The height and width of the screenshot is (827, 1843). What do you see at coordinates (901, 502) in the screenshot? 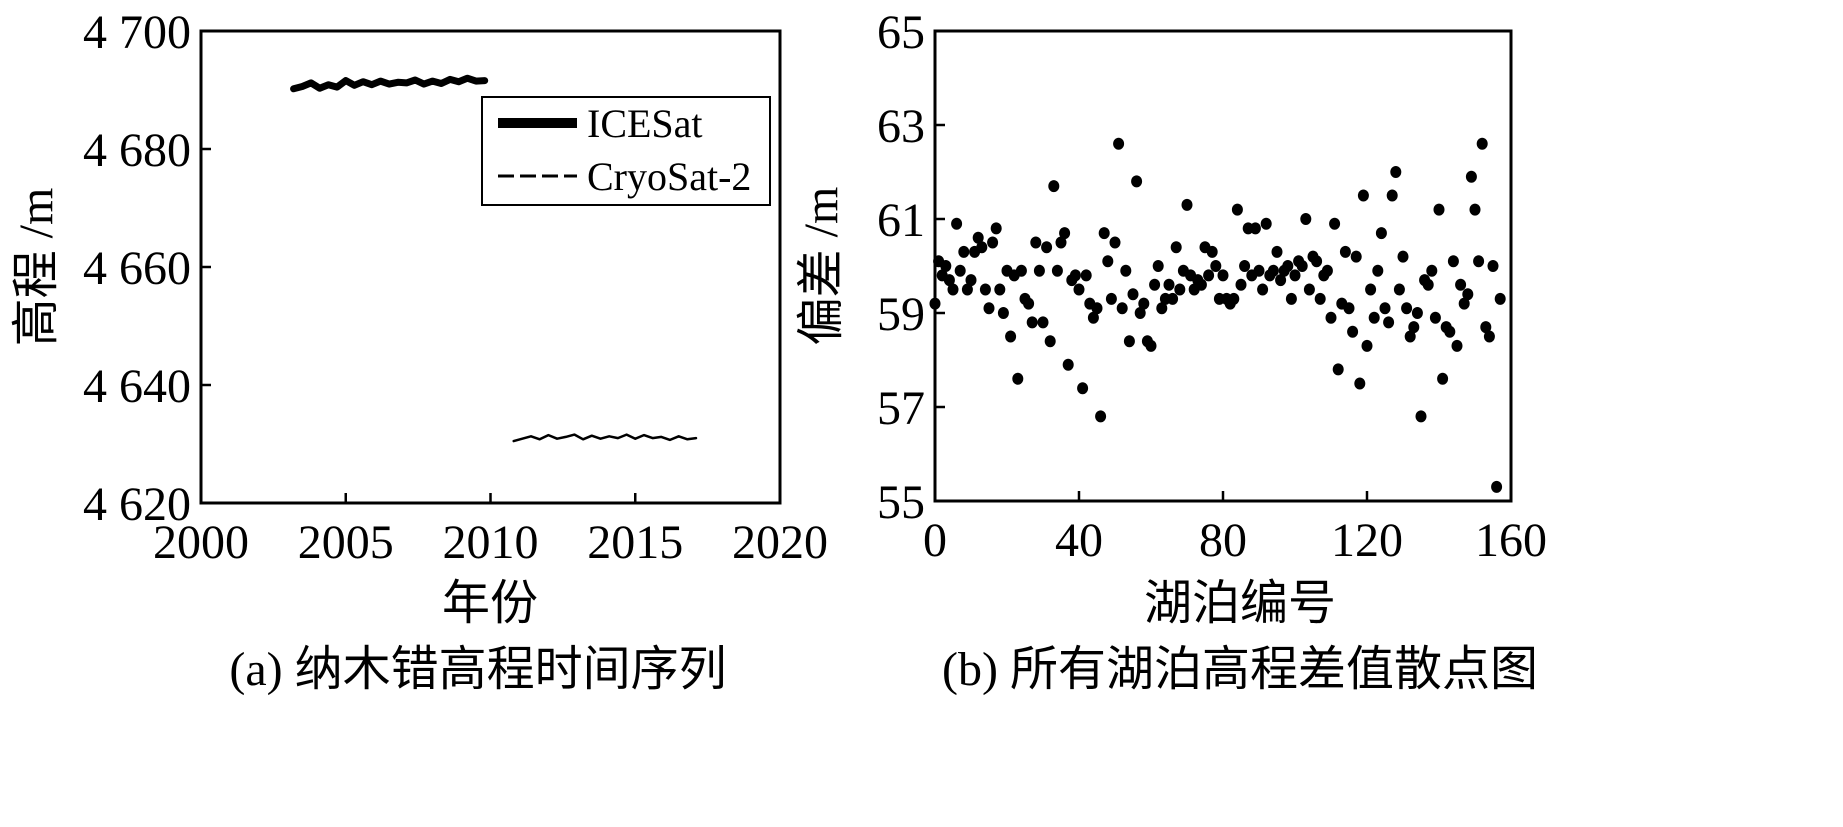
I see `panel-b-y-tick-label: 55` at bounding box center [901, 502].